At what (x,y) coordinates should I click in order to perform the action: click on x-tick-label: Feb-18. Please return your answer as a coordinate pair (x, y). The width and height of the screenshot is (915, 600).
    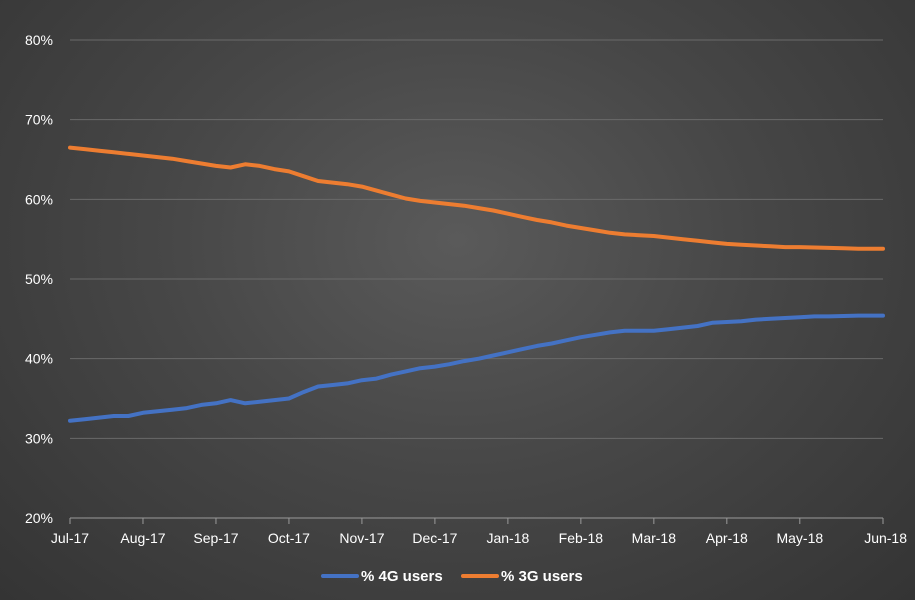
    Looking at the image, I should click on (581, 538).